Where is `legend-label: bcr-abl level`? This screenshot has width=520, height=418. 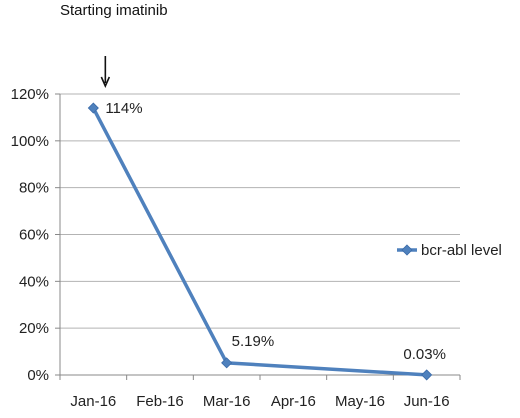 legend-label: bcr-abl level is located at coordinates (461, 250).